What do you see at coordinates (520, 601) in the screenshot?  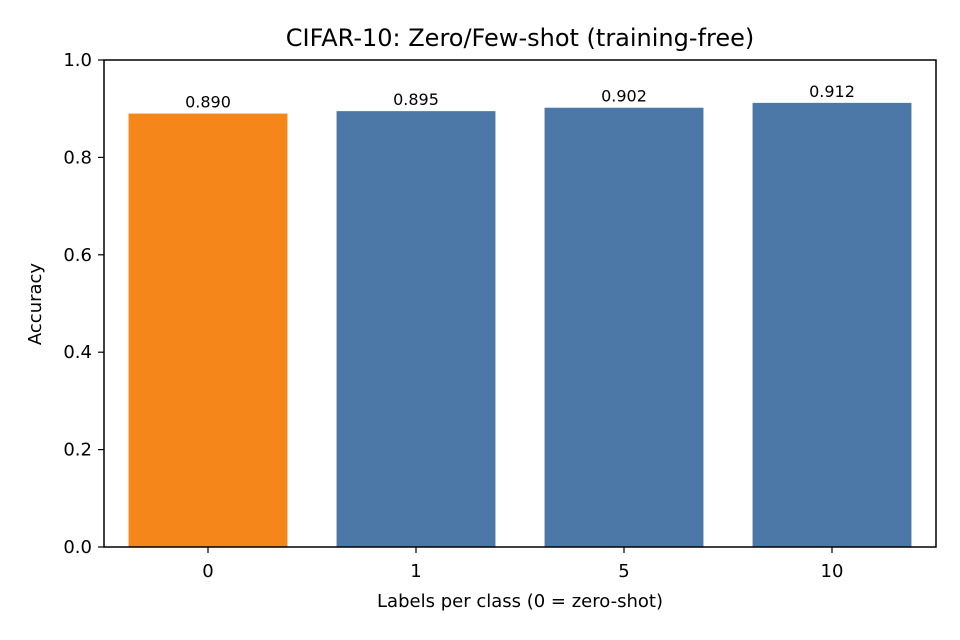 I see `x-axis-label: Labels per class (0 = zero-shot)` at bounding box center [520, 601].